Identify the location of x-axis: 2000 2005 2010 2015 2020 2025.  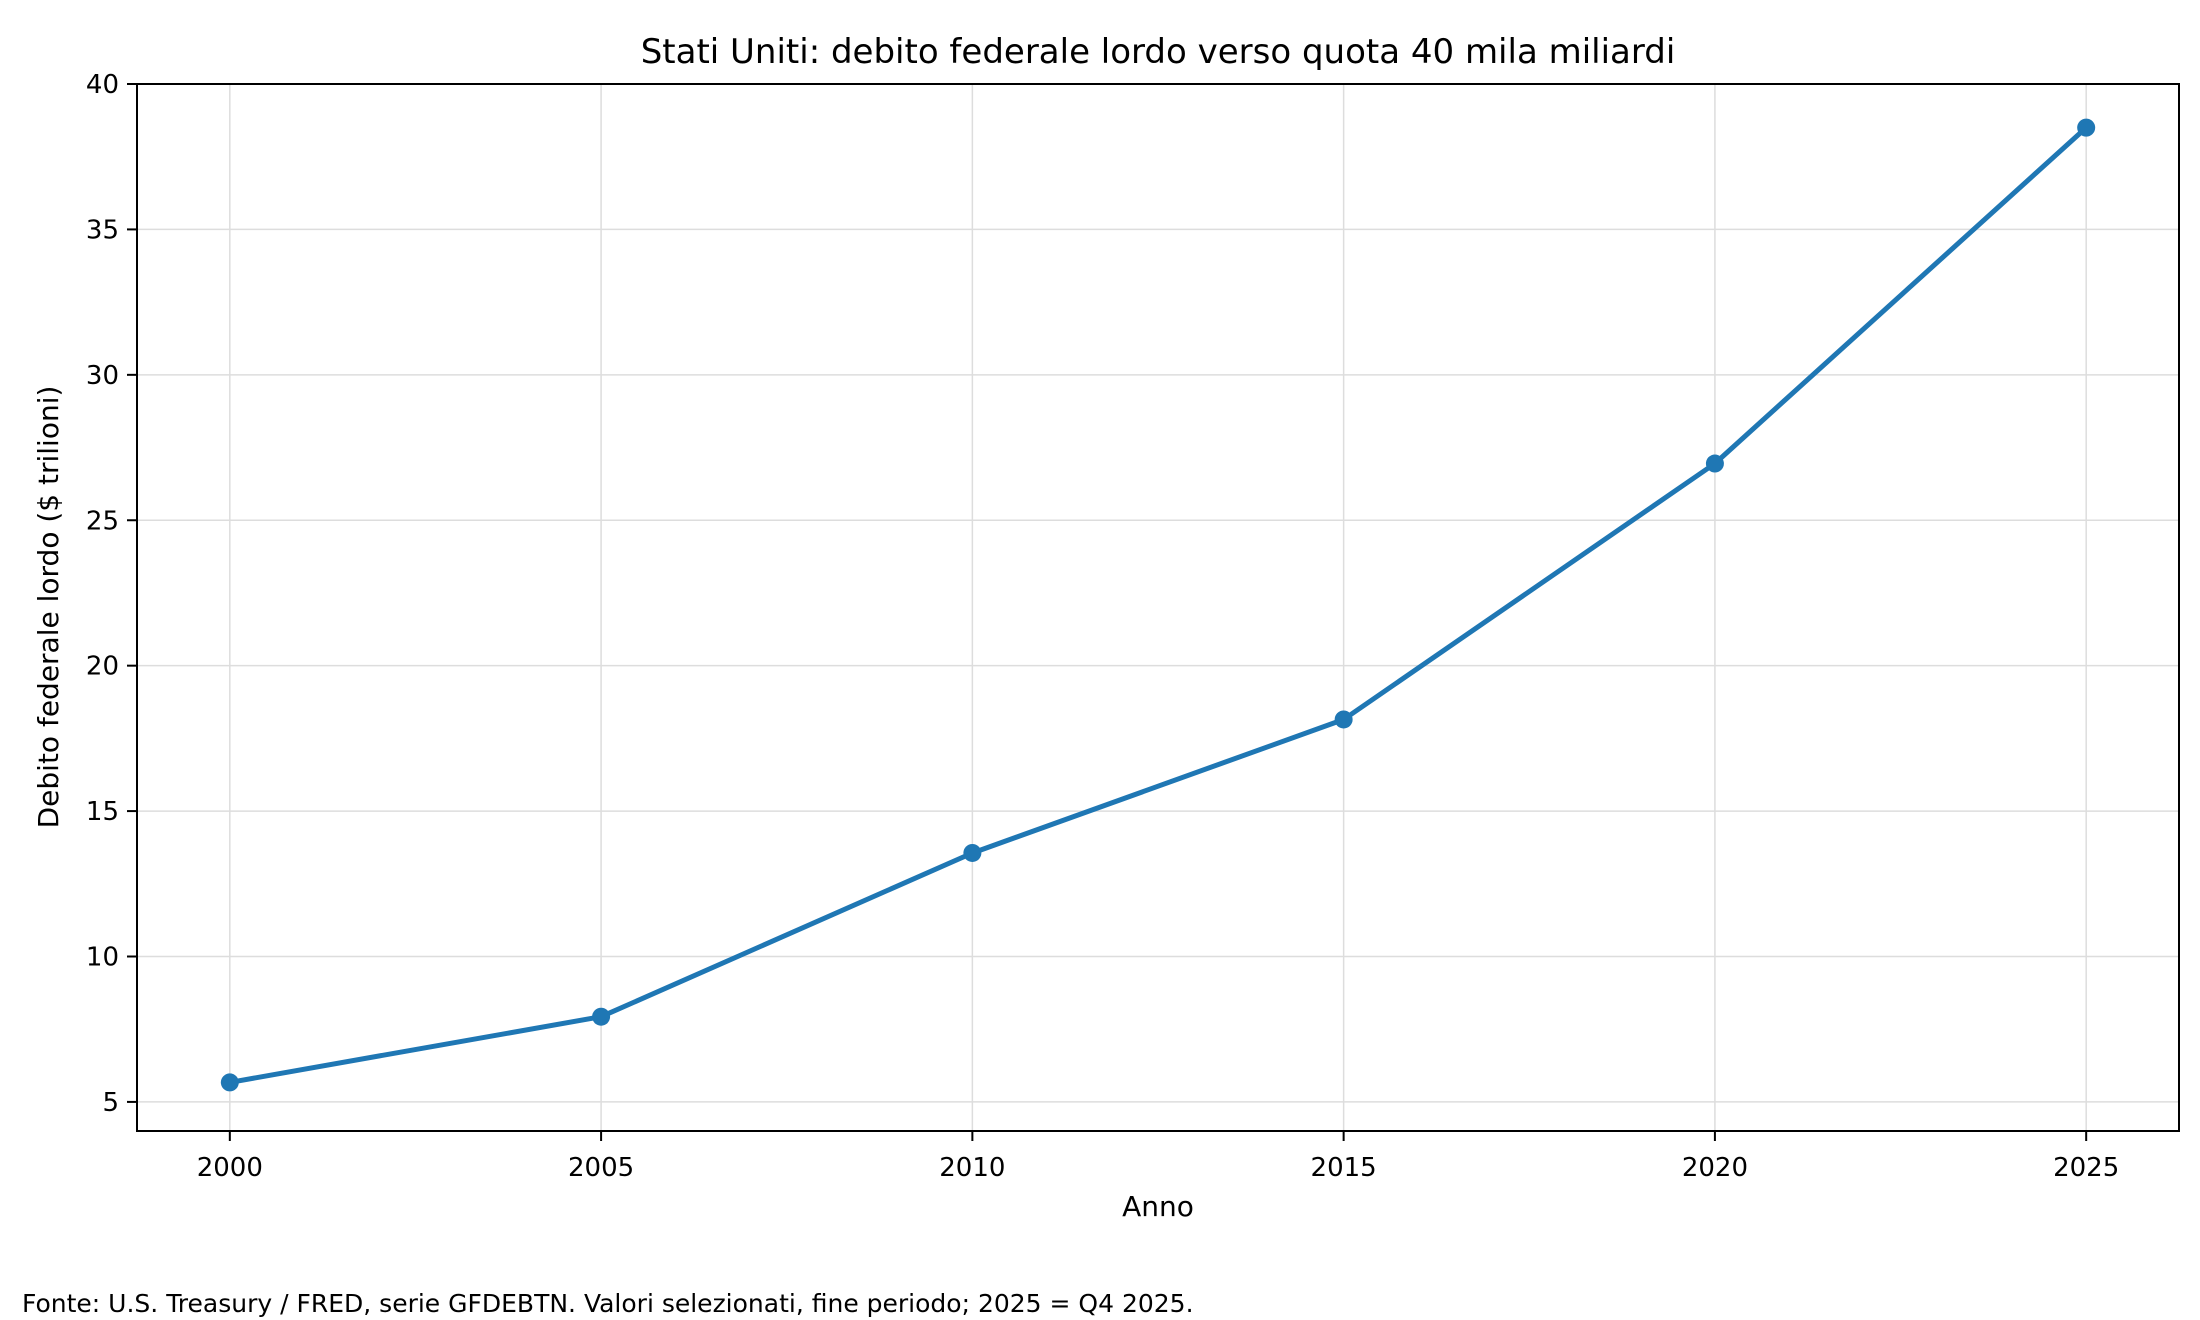
(1158, 1157).